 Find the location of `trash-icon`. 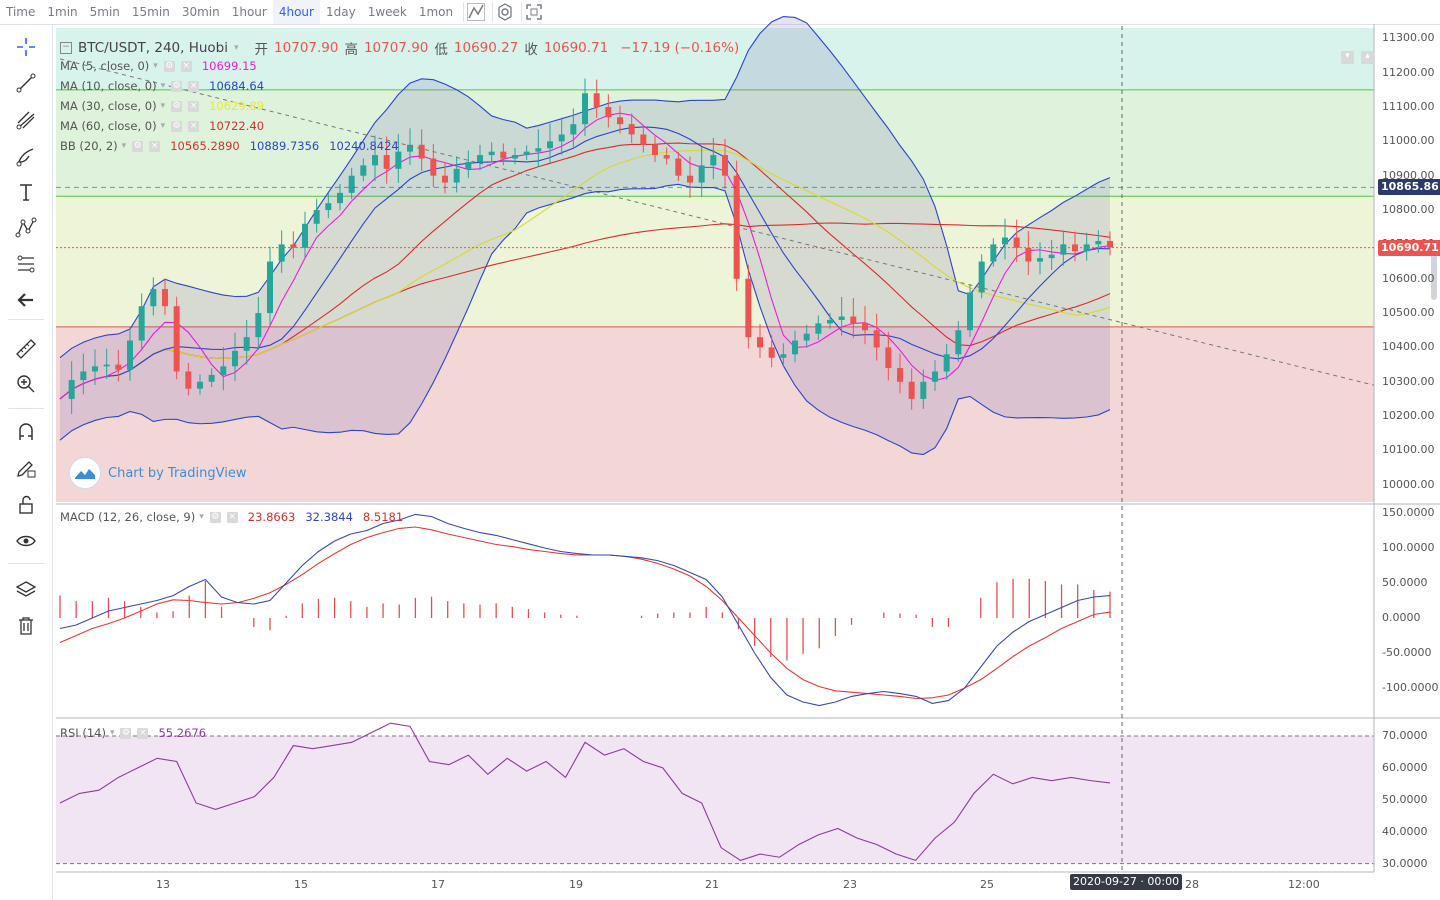

trash-icon is located at coordinates (26, 626).